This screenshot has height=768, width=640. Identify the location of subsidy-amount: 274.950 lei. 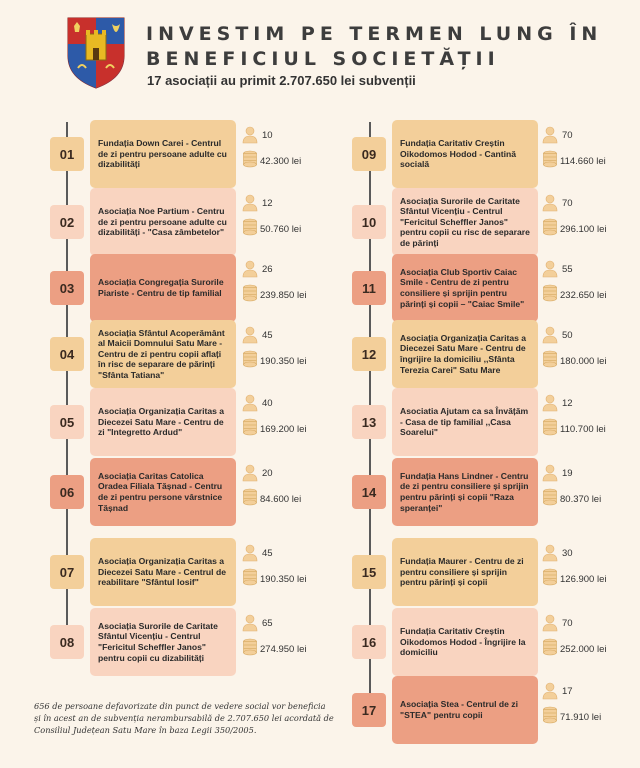
(283, 649).